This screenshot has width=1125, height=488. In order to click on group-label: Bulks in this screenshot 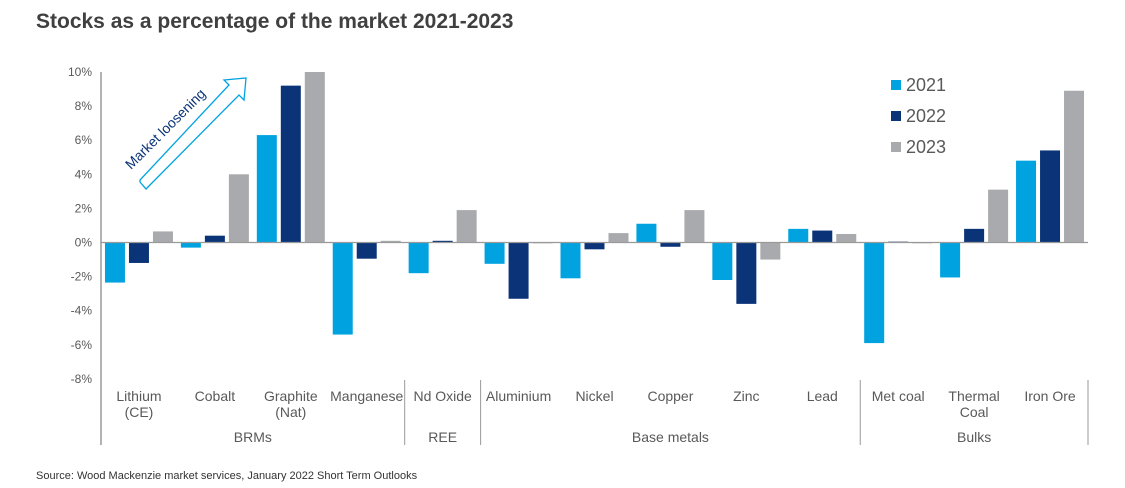, I will do `click(974, 437)`.